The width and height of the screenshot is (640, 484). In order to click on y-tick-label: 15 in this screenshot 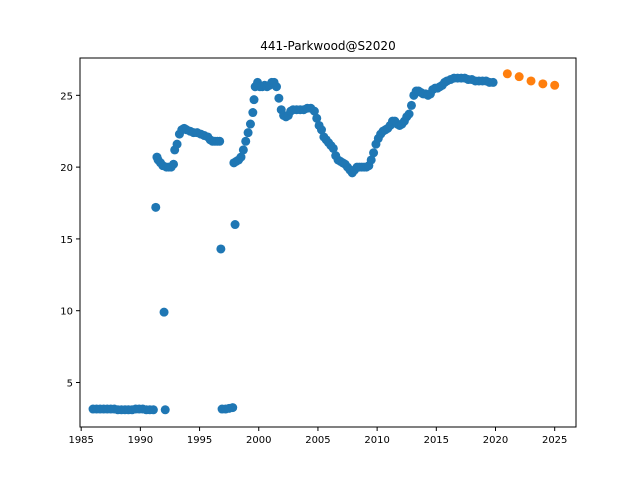, I will do `click(66, 240)`.